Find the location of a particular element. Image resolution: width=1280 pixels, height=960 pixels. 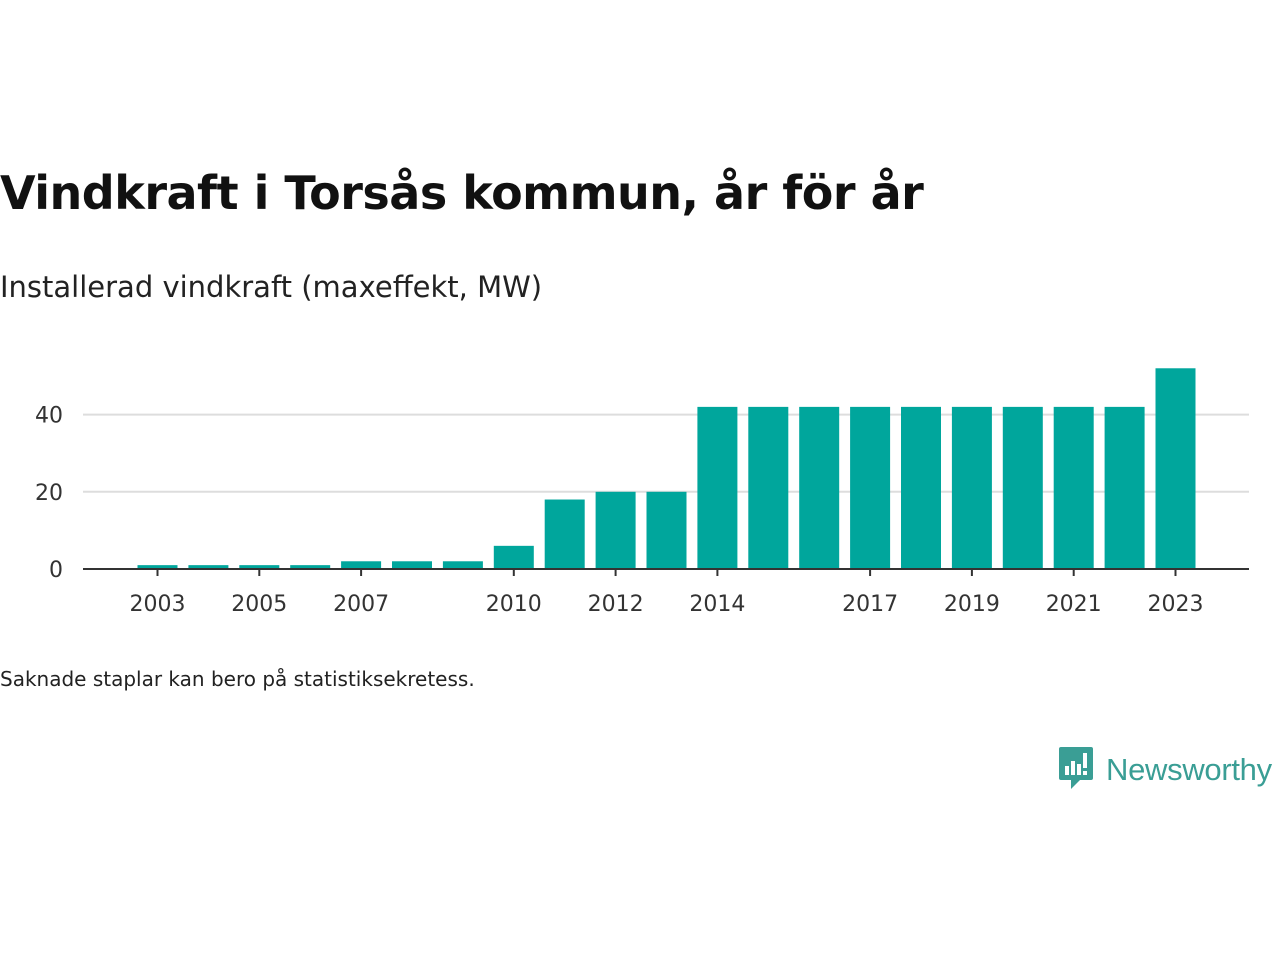

x-tick-label: 2012 is located at coordinates (616, 604).